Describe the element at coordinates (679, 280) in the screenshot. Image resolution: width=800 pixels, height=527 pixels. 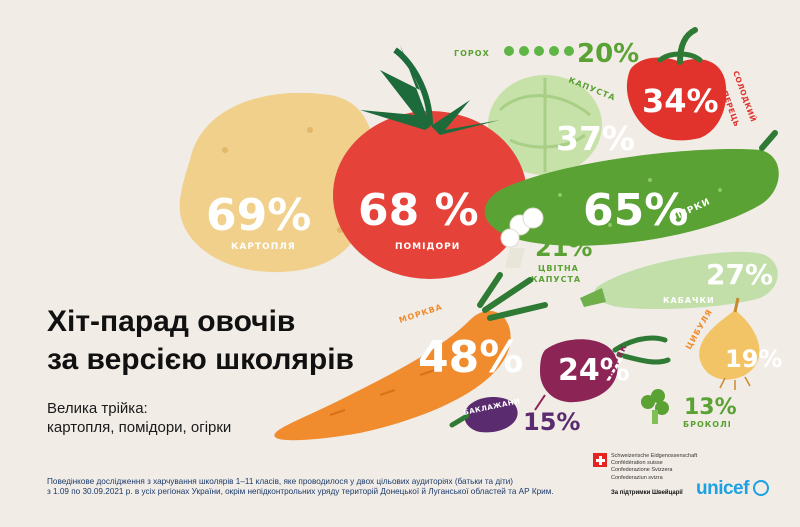
I see `zucchini-icon` at that location.